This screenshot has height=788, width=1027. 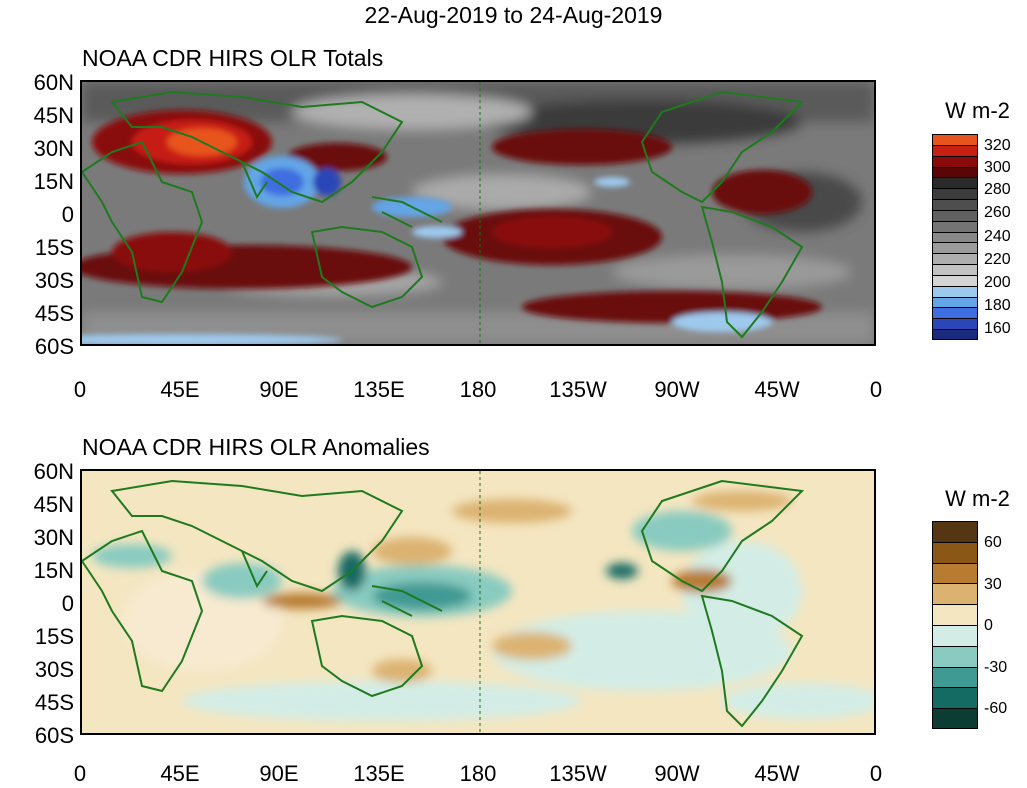 What do you see at coordinates (279, 389) in the screenshot?
I see `lon-label-90e: 90E` at bounding box center [279, 389].